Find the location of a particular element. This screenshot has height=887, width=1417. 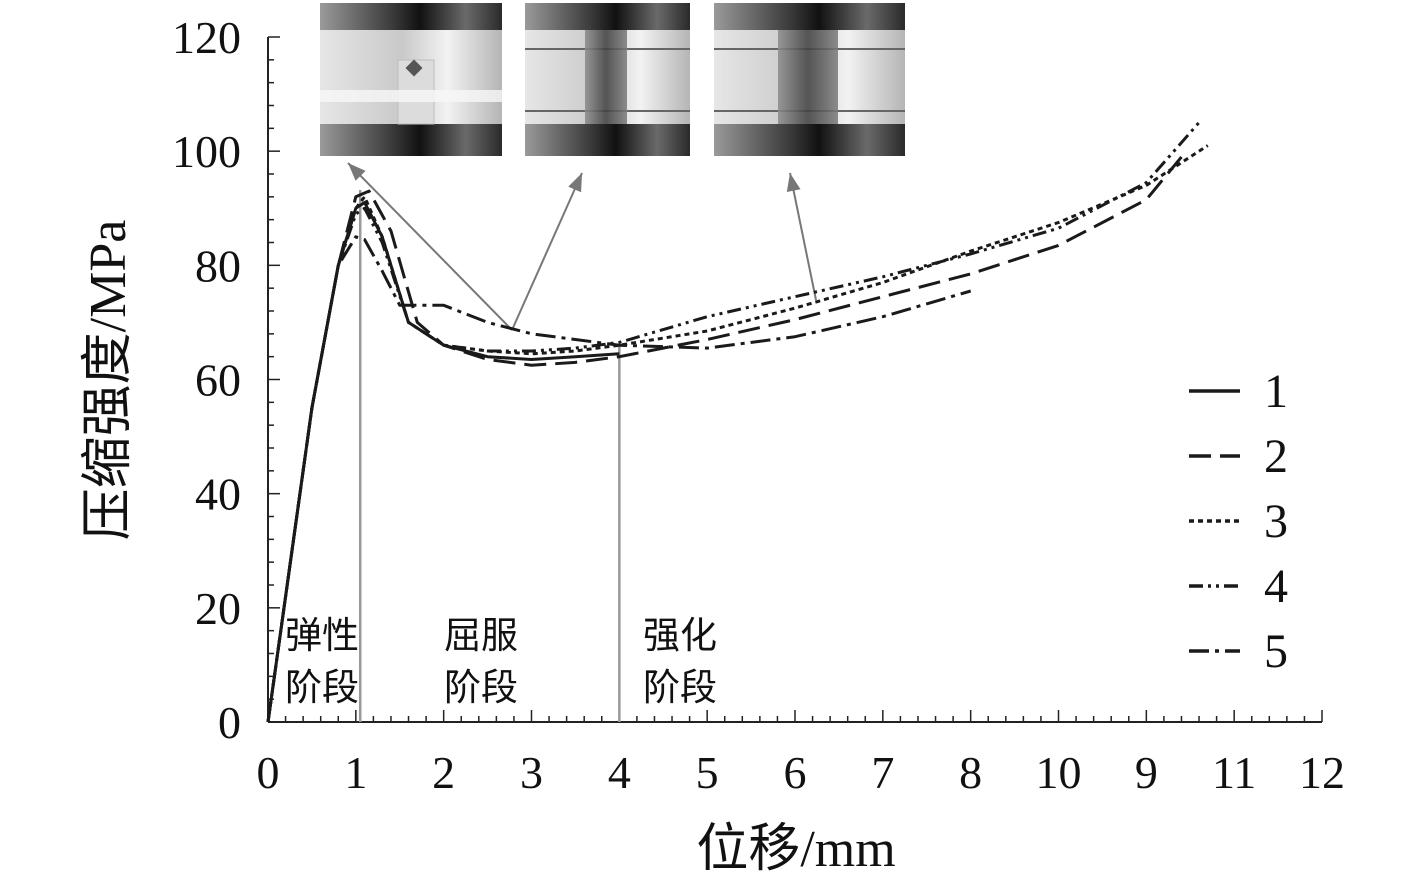

y-axis-title: 压缩强度/MPa is located at coordinates (108, 380).